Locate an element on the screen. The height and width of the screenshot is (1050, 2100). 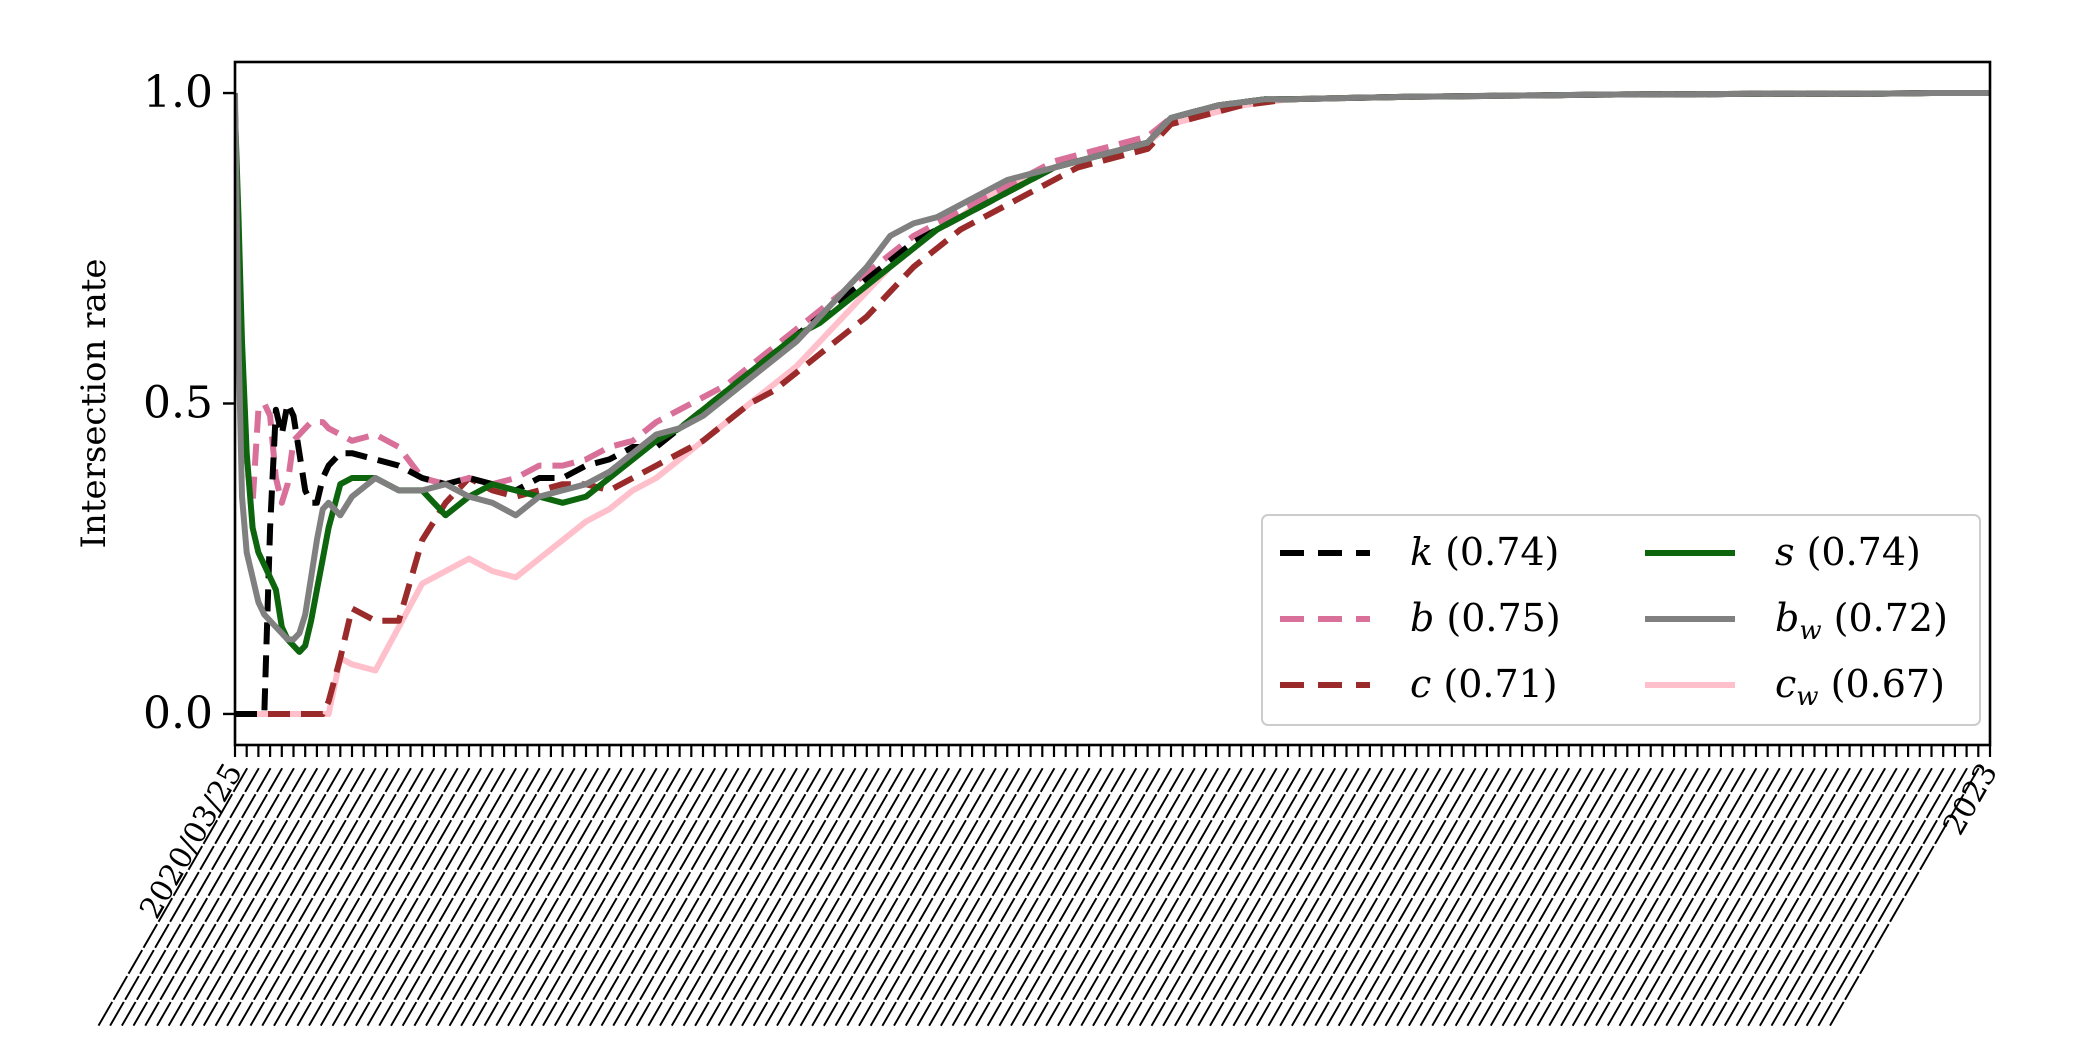
legend-label: b (0.75) is located at coordinates (1485, 618).